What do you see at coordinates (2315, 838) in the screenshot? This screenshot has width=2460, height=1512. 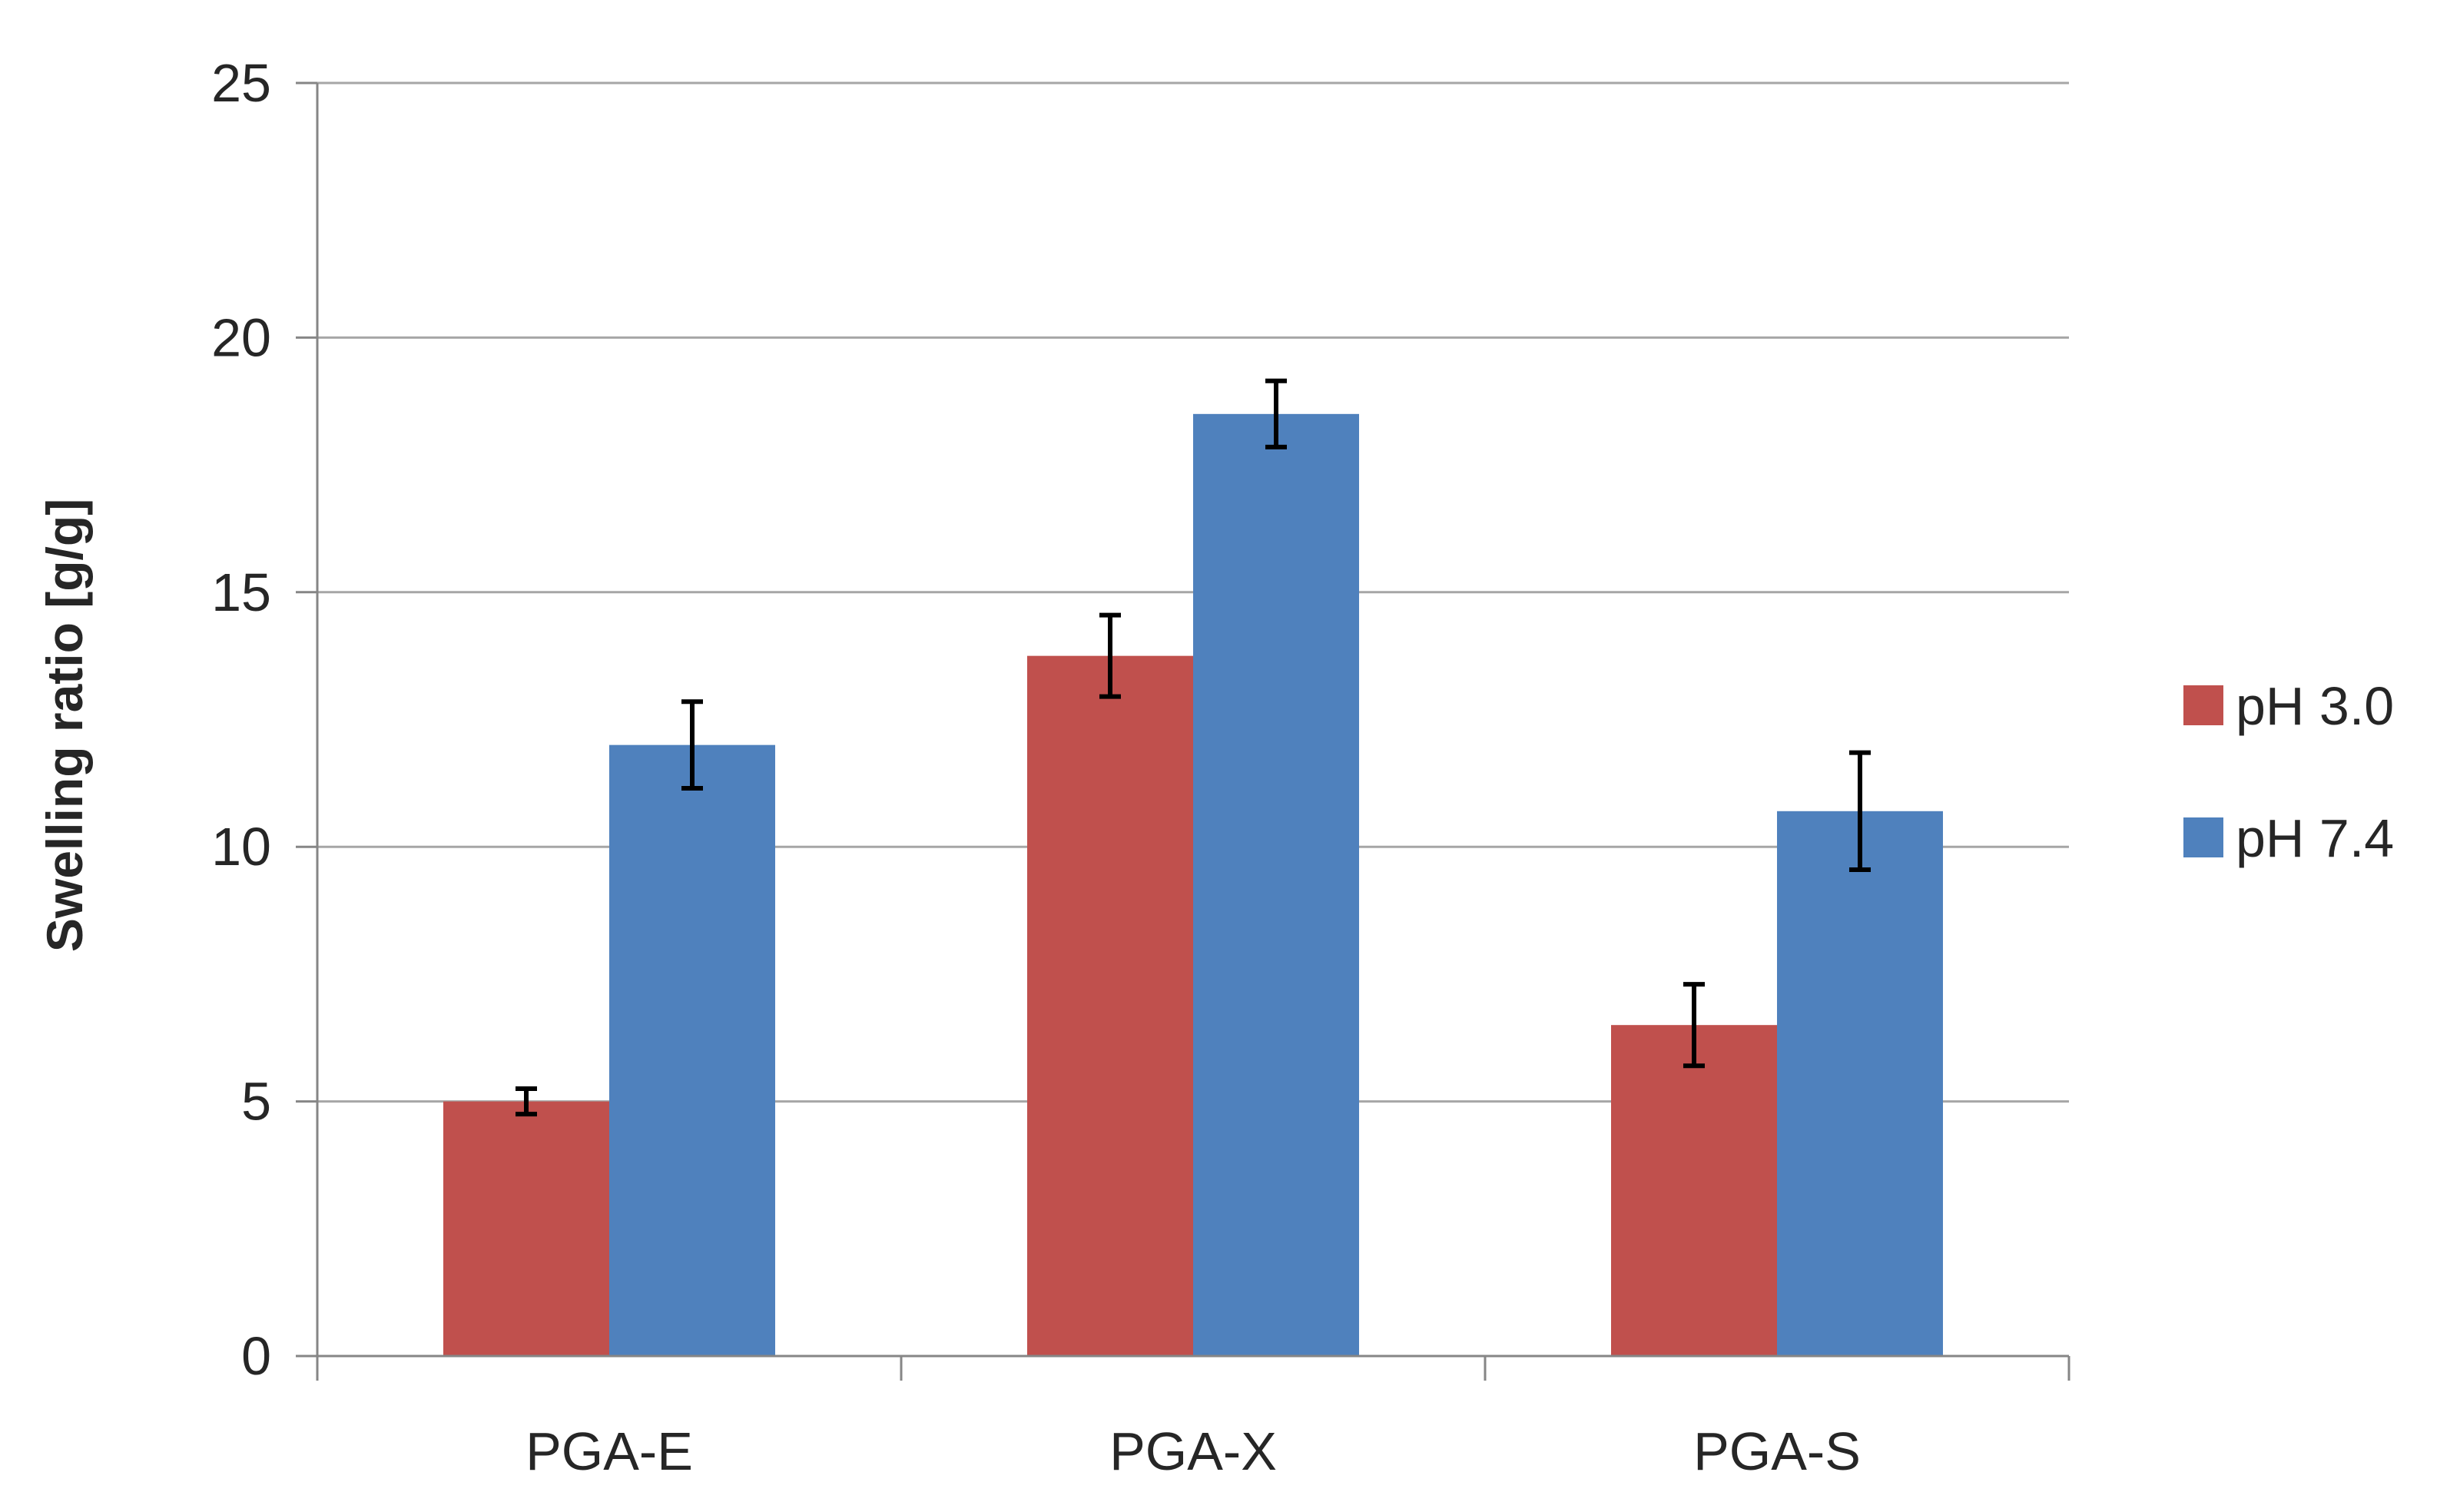 I see `legend-label-2: pH 7.4` at bounding box center [2315, 838].